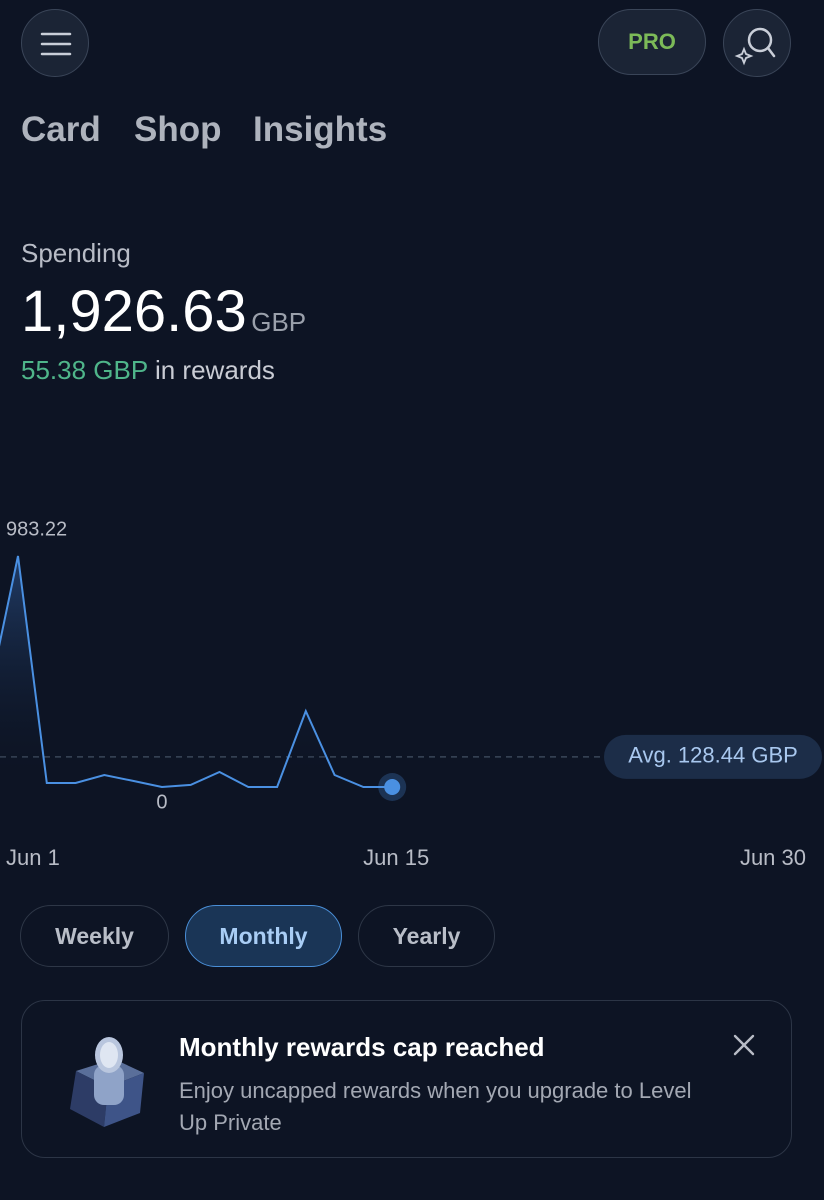  What do you see at coordinates (76, 253) in the screenshot?
I see `spending-title: Spending` at bounding box center [76, 253].